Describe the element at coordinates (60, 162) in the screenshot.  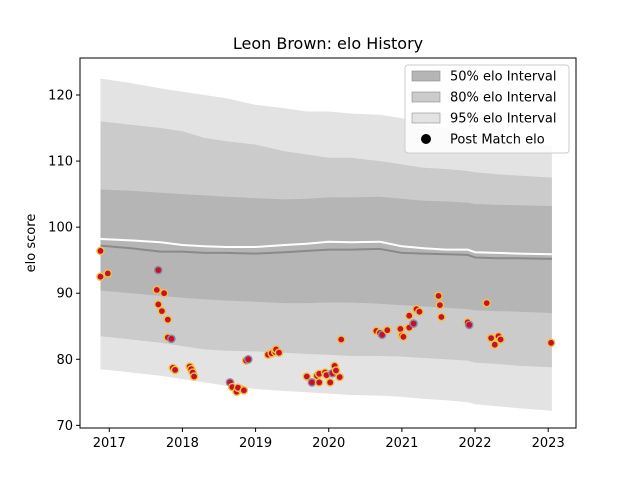
I see `y-tick-label: 110` at that location.